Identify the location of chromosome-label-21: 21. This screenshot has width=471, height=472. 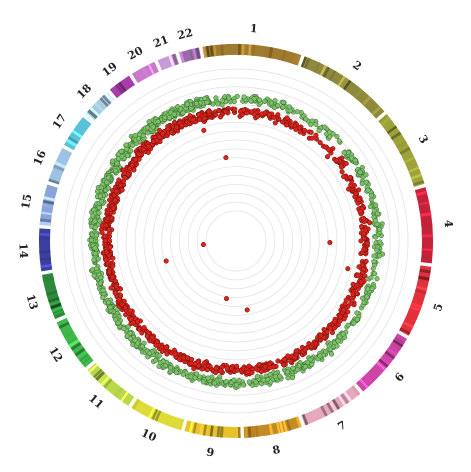
(160, 42).